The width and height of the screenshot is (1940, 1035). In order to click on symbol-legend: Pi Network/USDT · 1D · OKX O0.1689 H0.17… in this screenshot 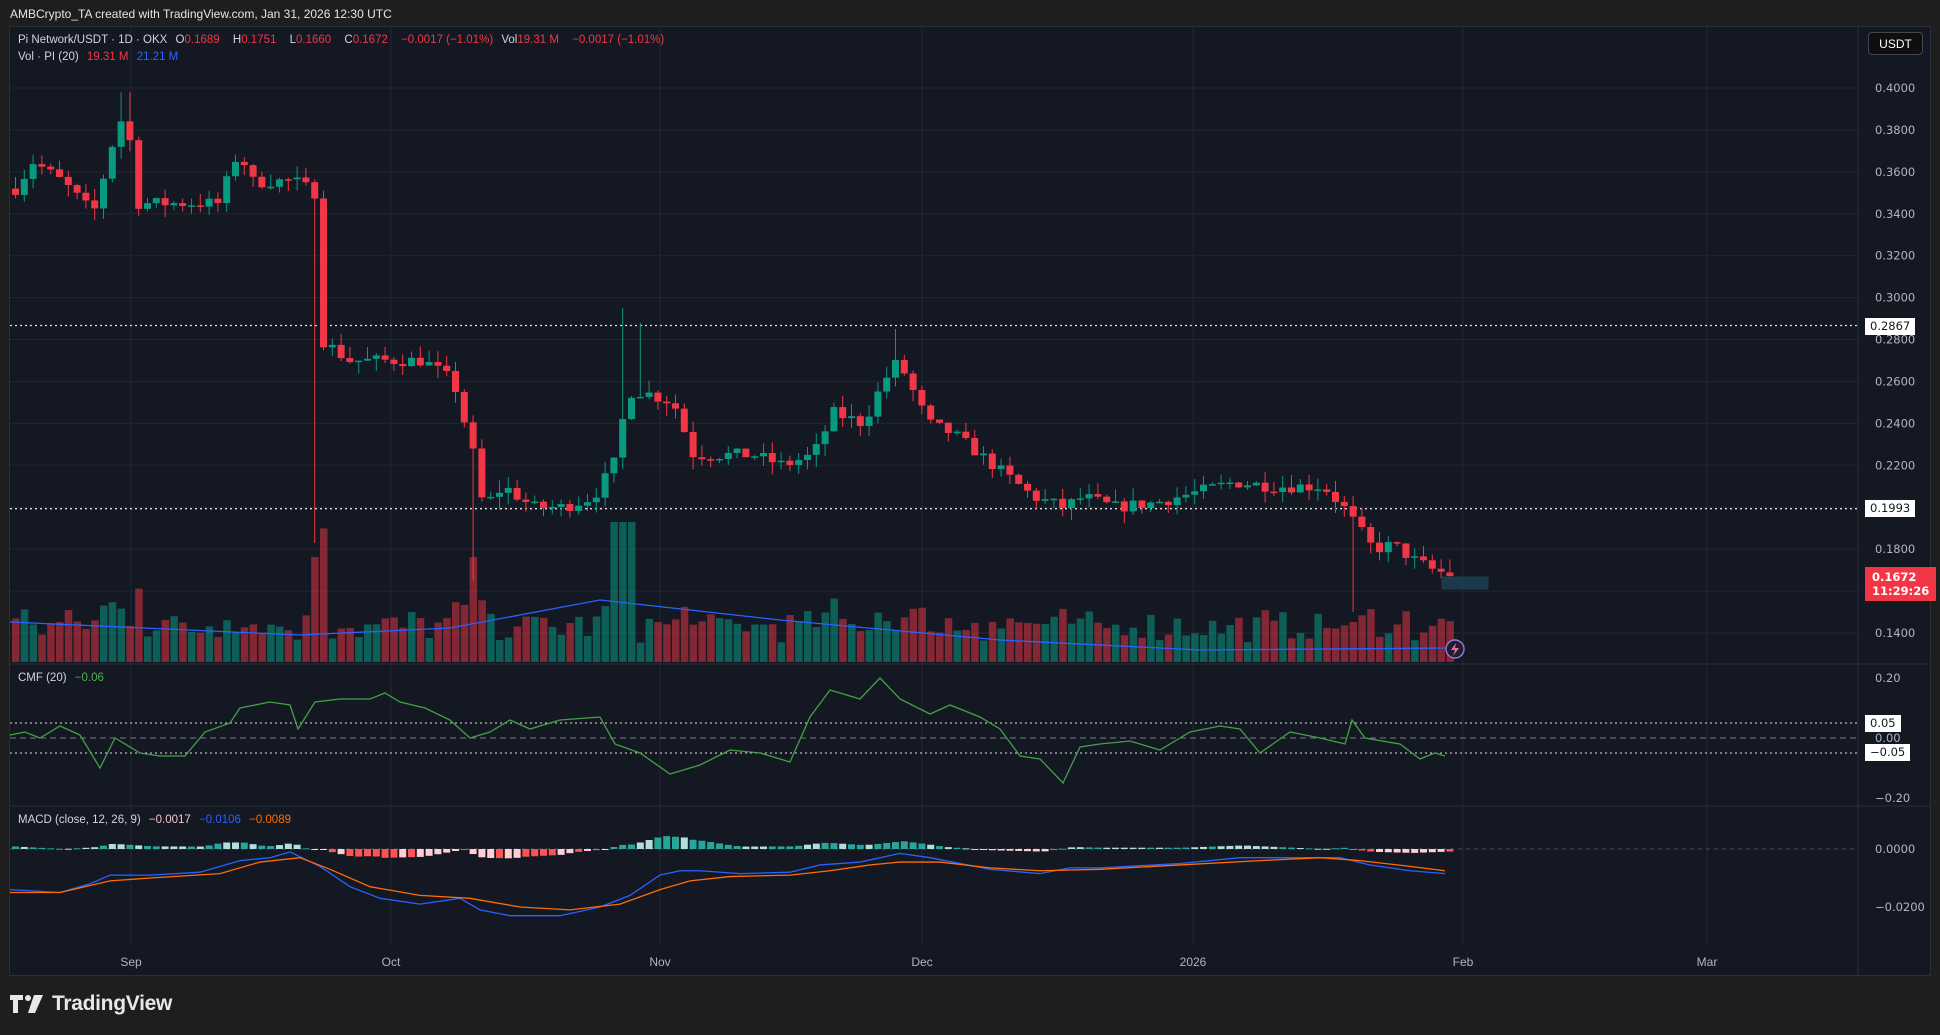, I will do `click(341, 40)`.